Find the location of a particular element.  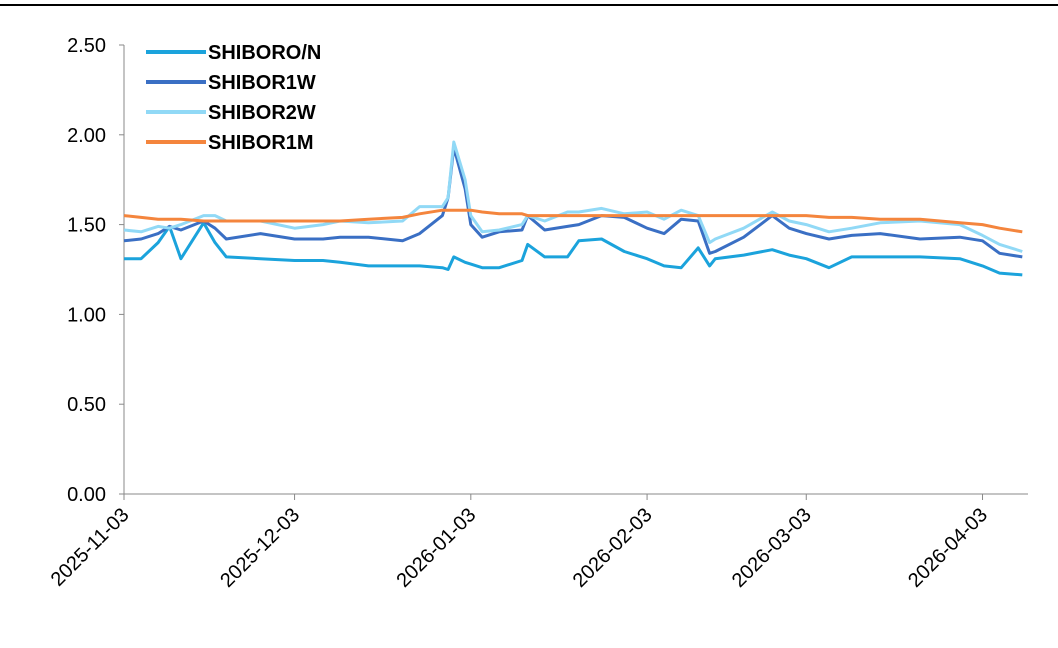

x-tick-label: 2026-01-03 is located at coordinates (436, 548).